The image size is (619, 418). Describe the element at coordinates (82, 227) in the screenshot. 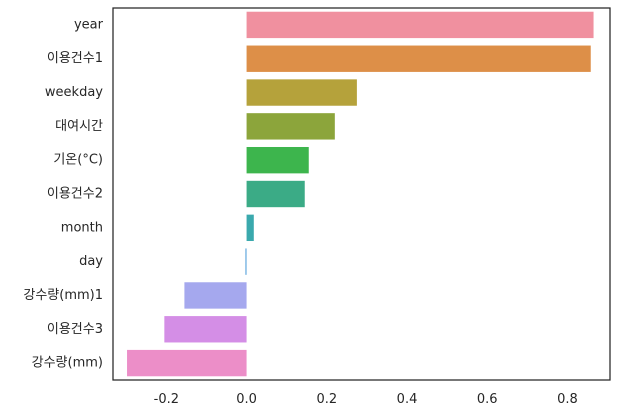

I see `y-tick-label: month` at that location.